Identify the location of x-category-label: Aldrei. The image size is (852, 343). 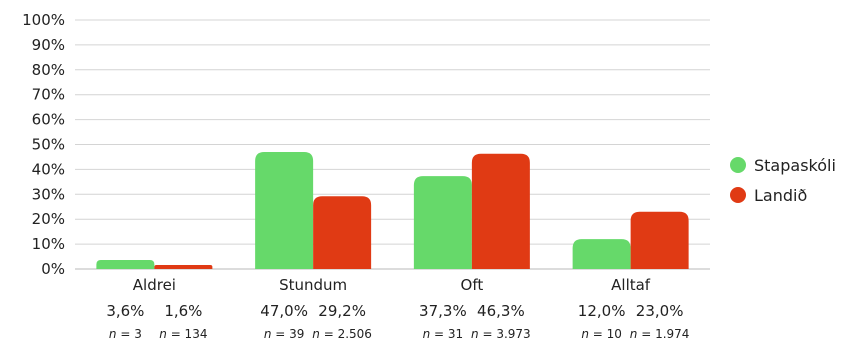
(154, 285).